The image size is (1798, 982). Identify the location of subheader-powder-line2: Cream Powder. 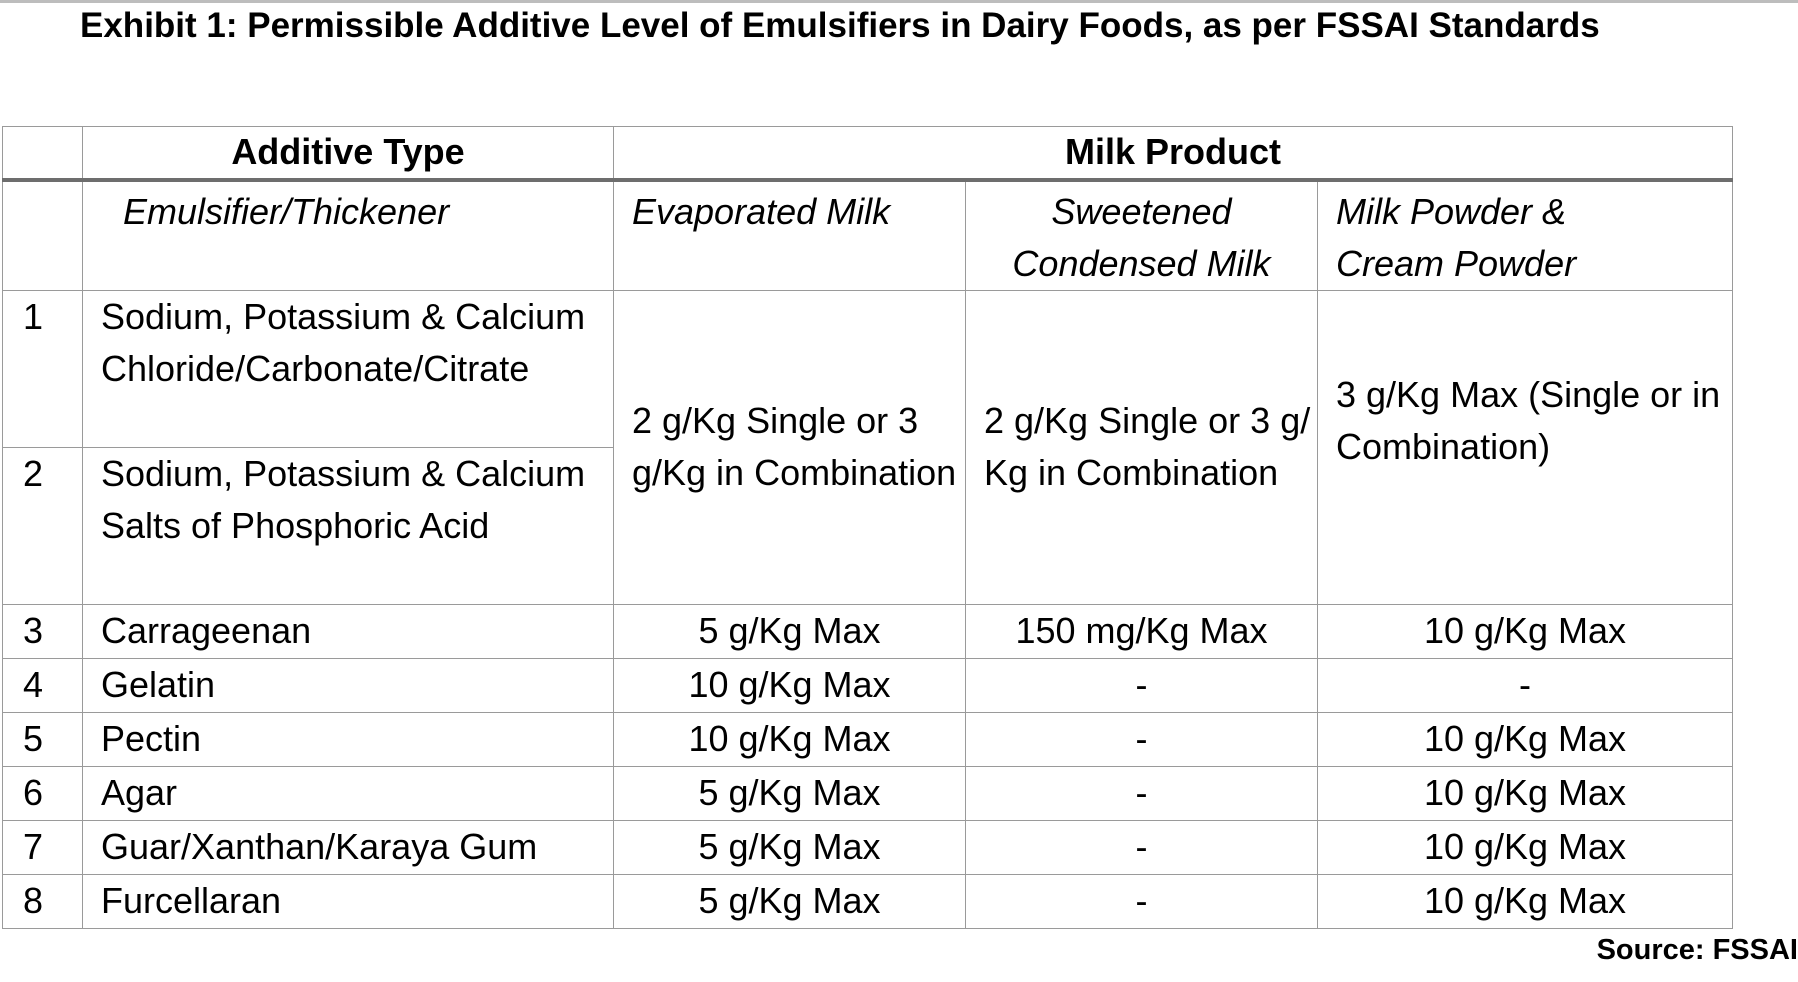
(1456, 263).